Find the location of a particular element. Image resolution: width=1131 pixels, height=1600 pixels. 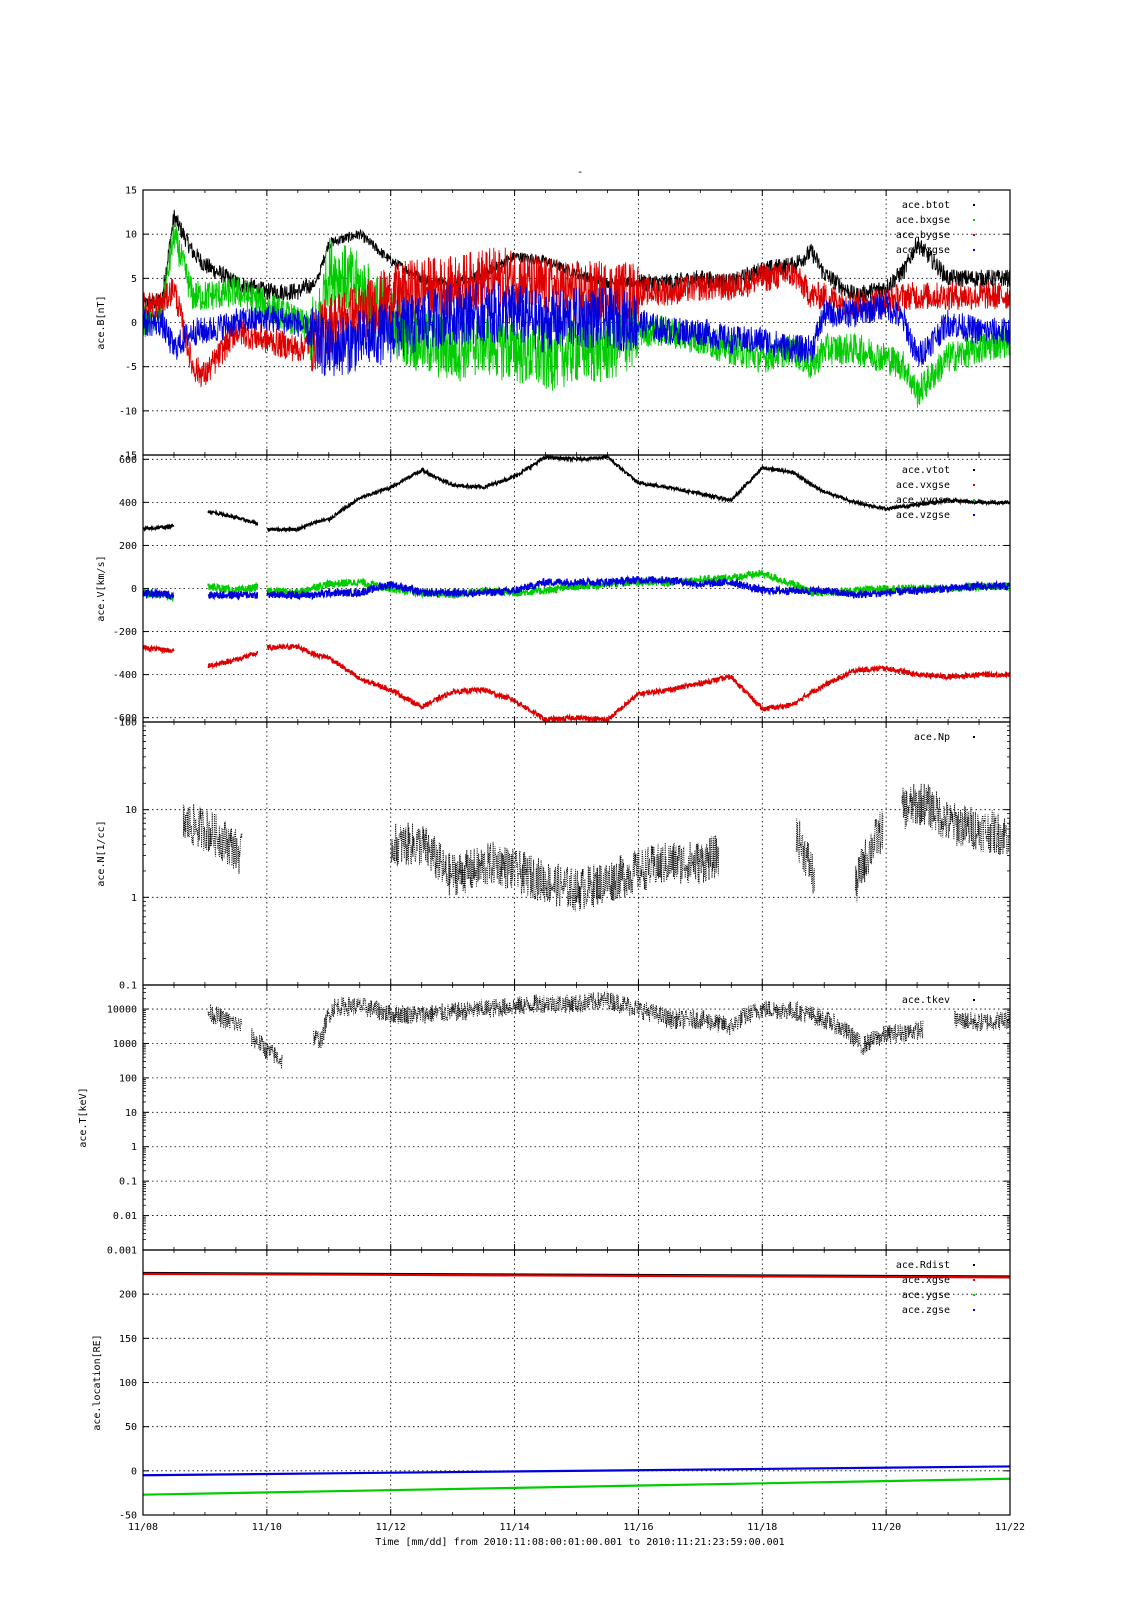

y-tick-label: -200 is located at coordinates (125, 632).